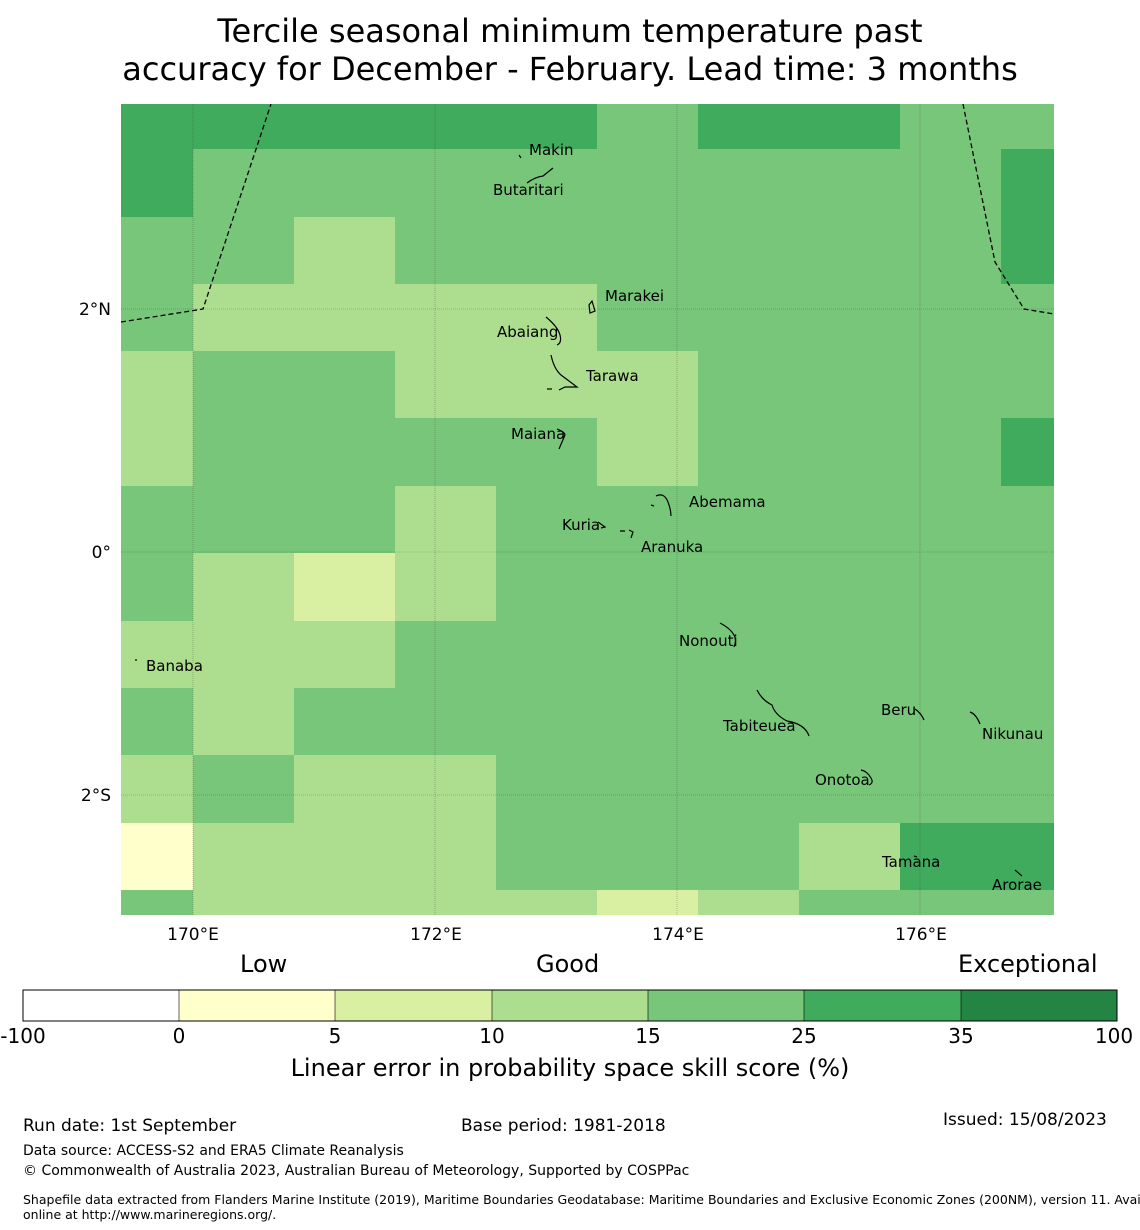  What do you see at coordinates (174, 666) in the screenshot?
I see `place-label-banaba: Banaba` at bounding box center [174, 666].